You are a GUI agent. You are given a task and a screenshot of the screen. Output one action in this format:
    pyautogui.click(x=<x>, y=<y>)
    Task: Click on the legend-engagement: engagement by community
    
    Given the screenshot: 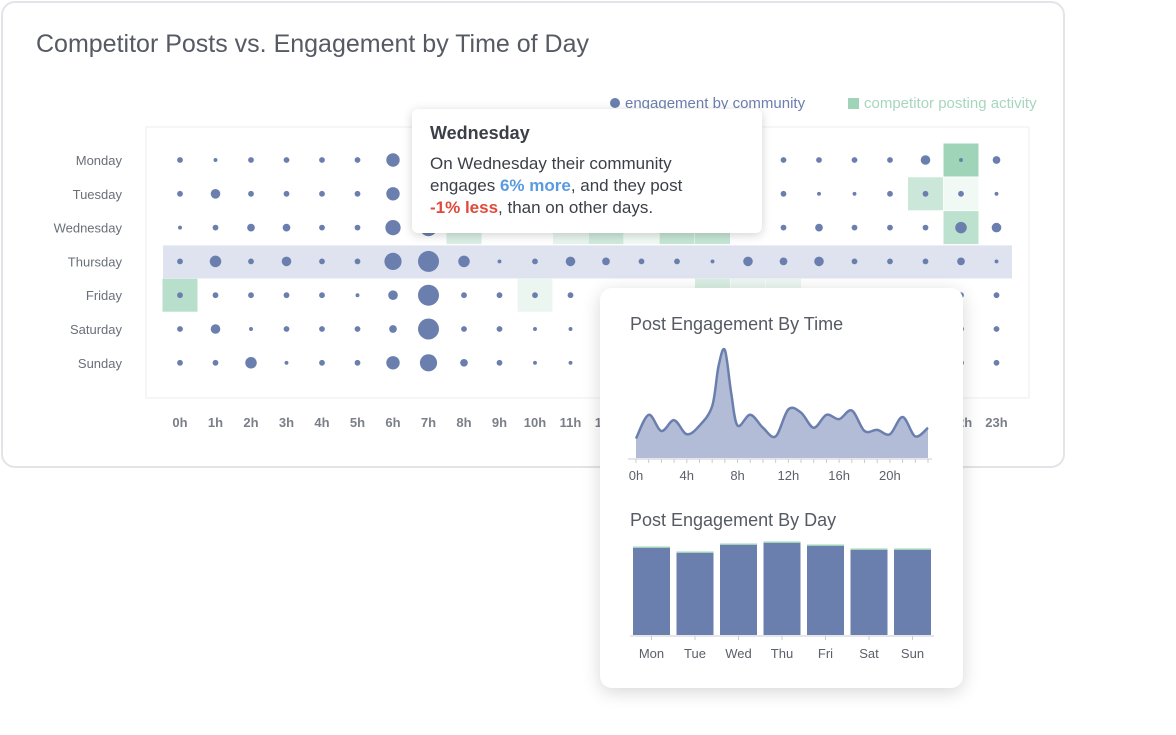 What is the action you would take?
    pyautogui.click(x=707, y=103)
    